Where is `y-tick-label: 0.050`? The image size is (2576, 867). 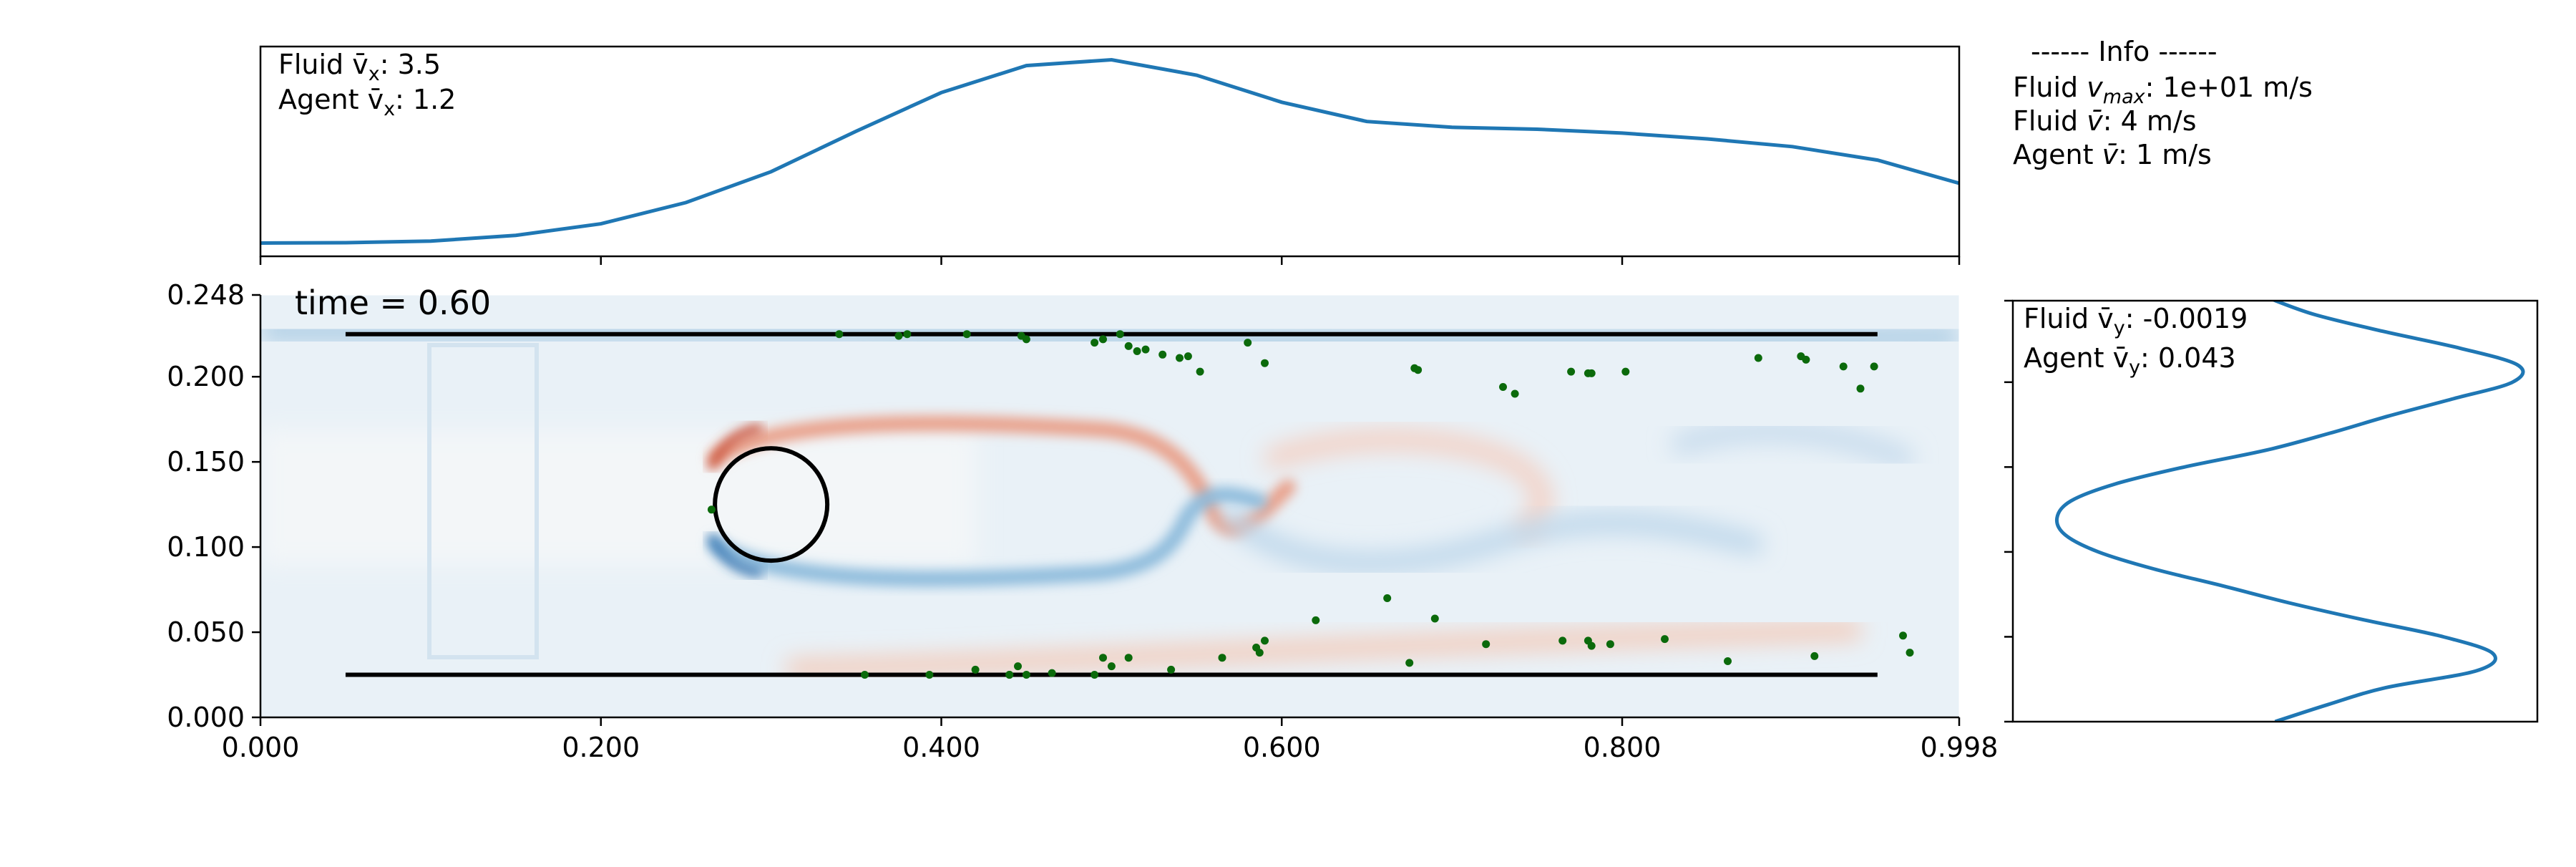 y-tick-label: 0.050 is located at coordinates (206, 632).